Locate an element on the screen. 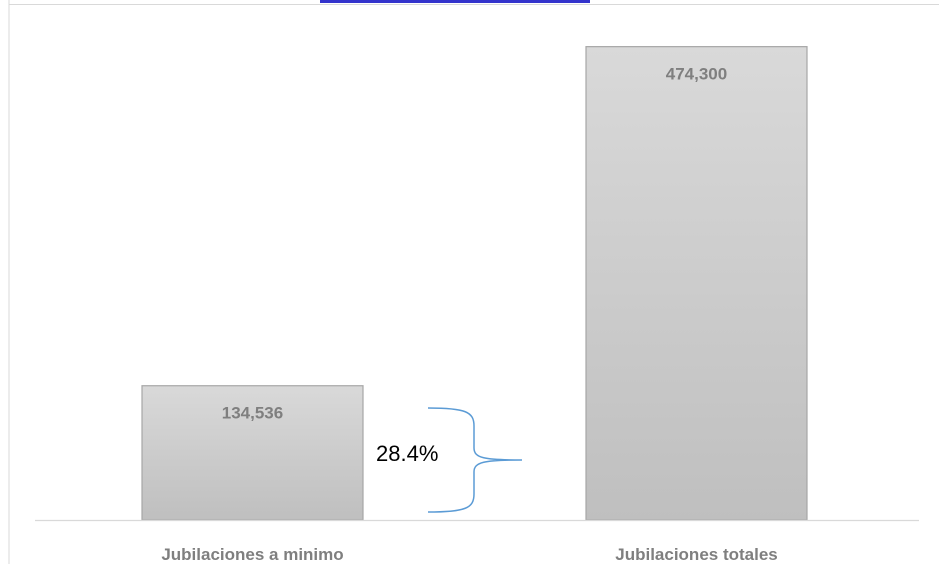 This screenshot has height=564, width=939. category-label-0: Jubilaciones a minimo is located at coordinates (252, 554).